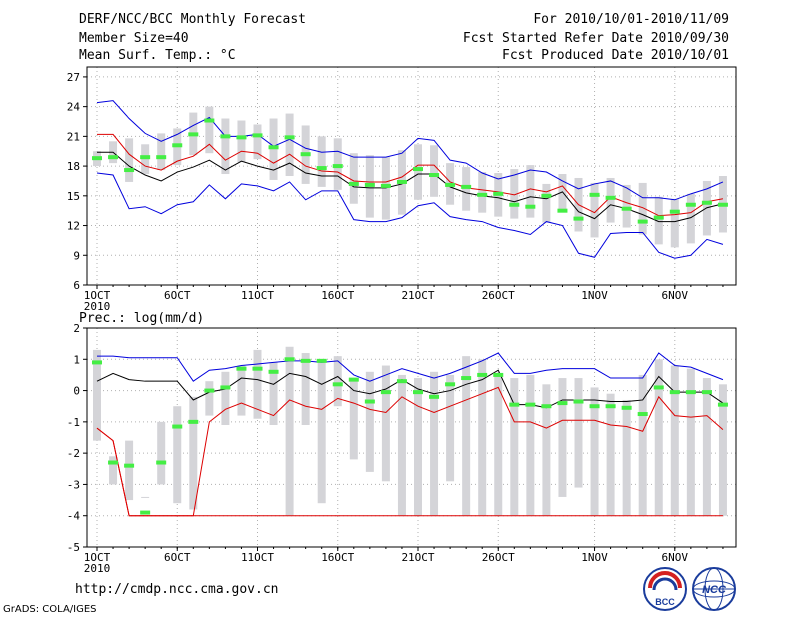 This screenshot has width=800, height=618. I want to click on panel-title: Prec.: log(mm/d), so click(141, 318).